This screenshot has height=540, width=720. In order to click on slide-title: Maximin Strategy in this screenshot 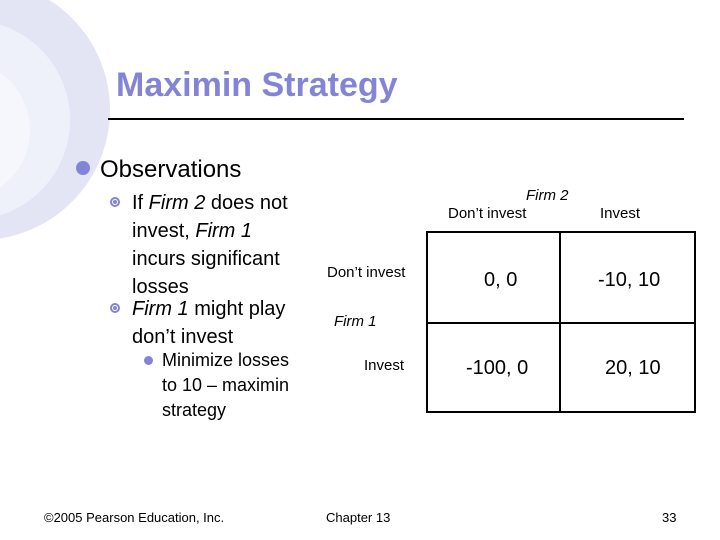, I will do `click(257, 85)`.